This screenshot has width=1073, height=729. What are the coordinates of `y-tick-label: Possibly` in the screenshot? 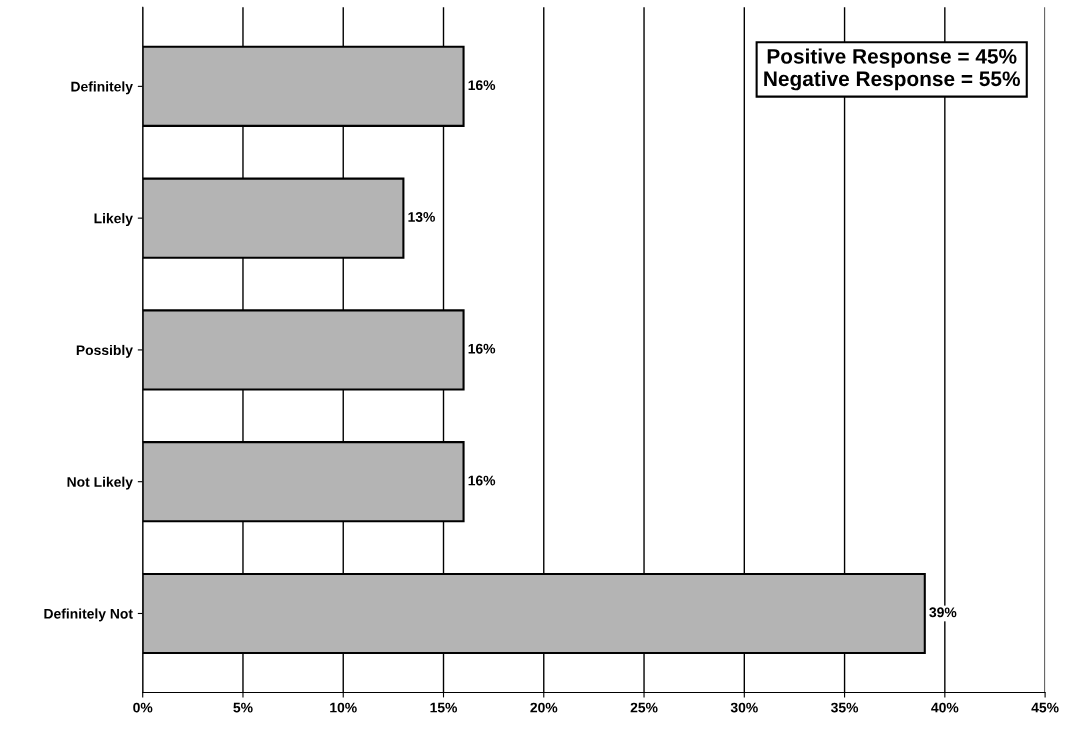 It's located at (104, 351).